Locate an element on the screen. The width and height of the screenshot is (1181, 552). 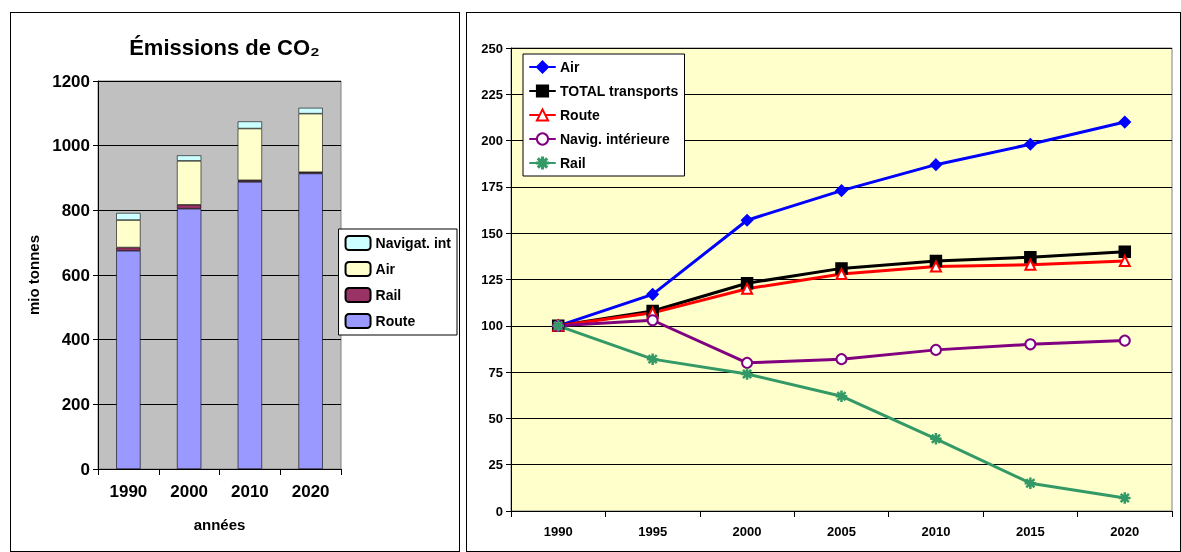
y-tick-label: 800 is located at coordinates (75, 210).